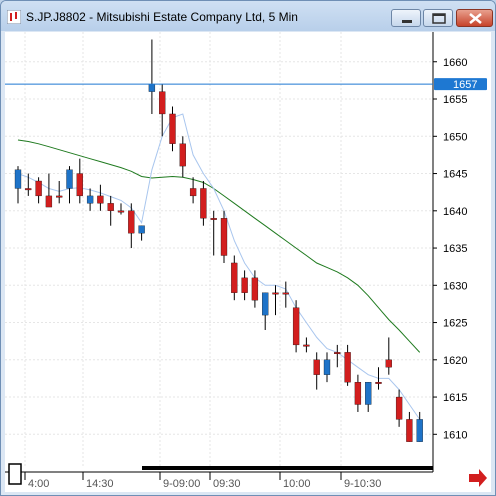  What do you see at coordinates (38, 484) in the screenshot?
I see `x-tick-label: 4:00` at bounding box center [38, 484].